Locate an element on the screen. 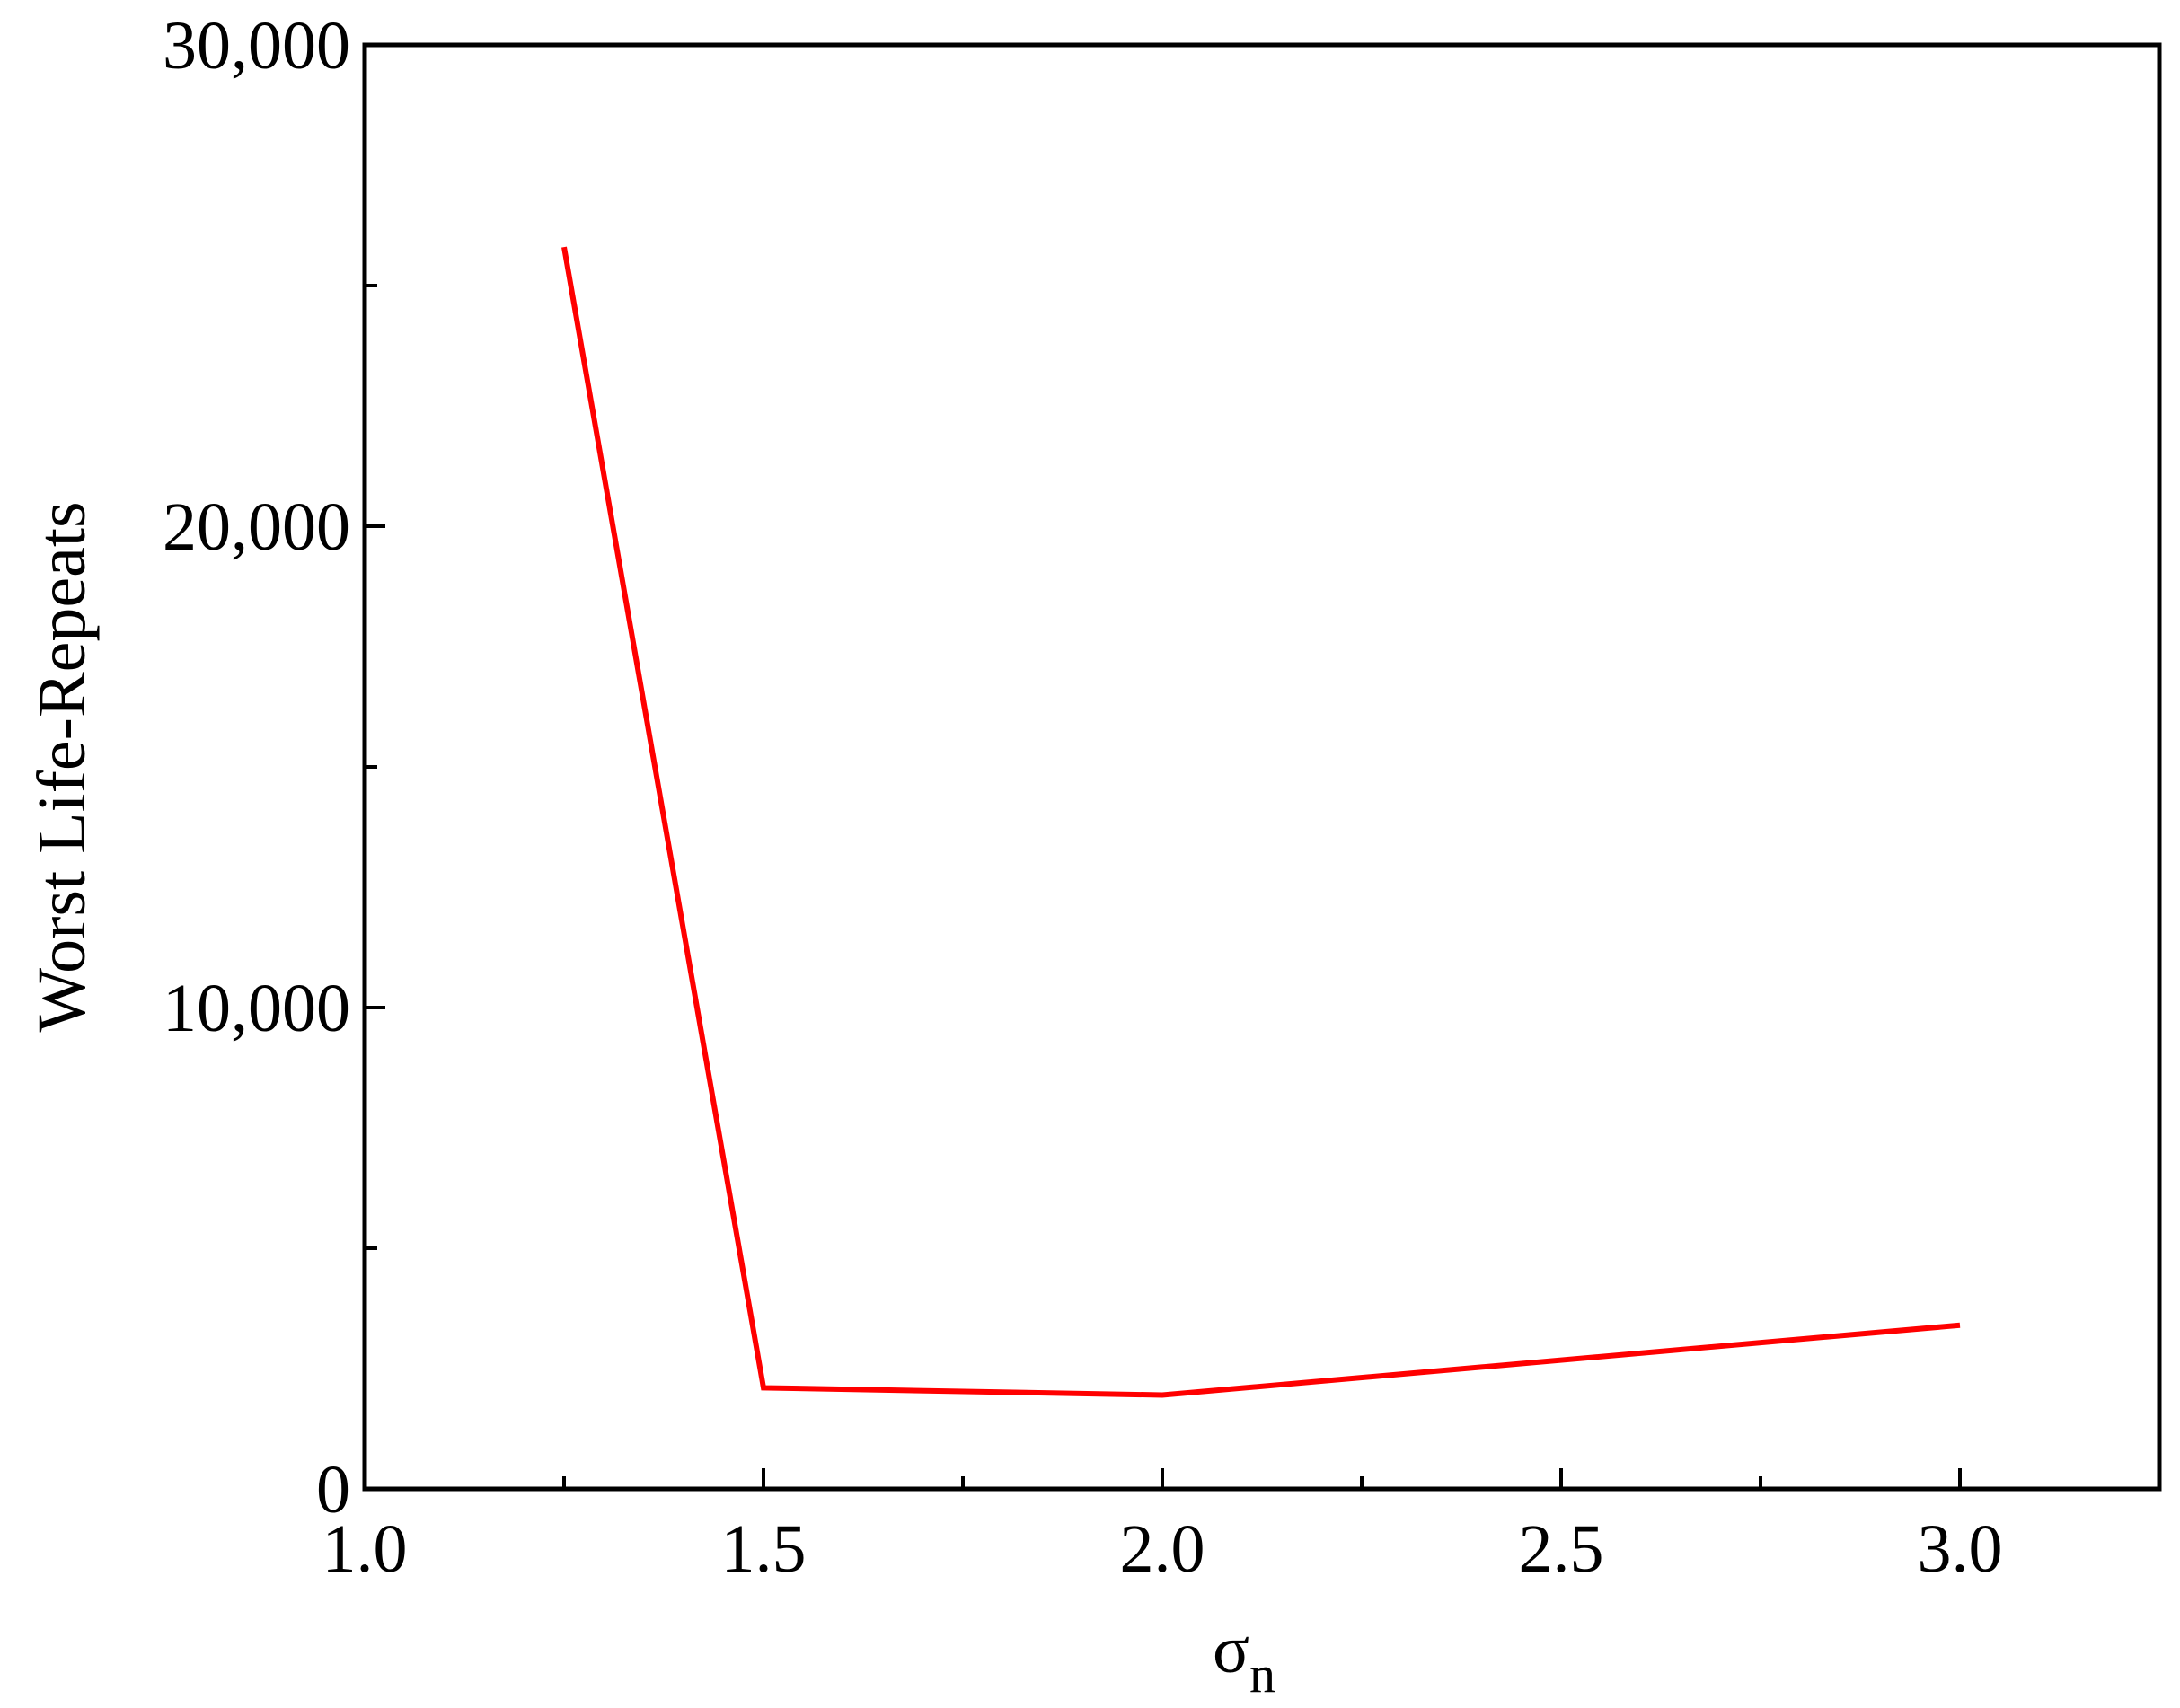 This screenshot has height=1708, width=2180. y-tick-label: 0 is located at coordinates (333, 1490).